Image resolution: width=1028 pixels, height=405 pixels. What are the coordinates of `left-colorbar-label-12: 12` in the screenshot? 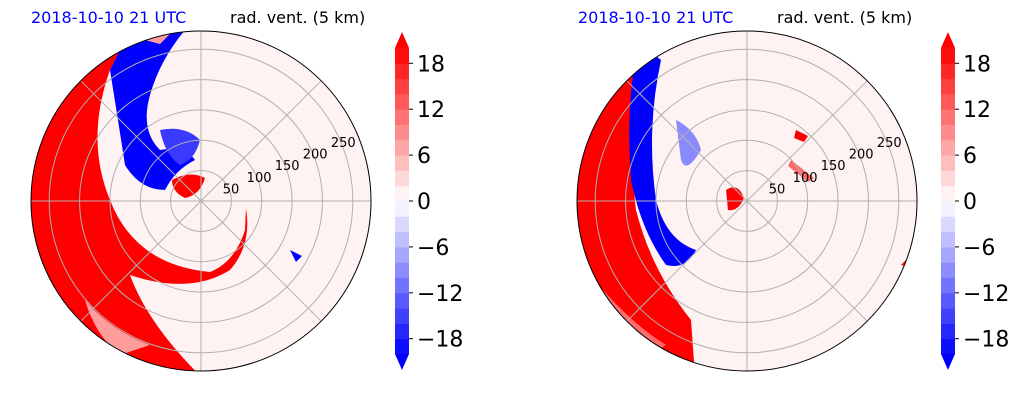 It's located at (431, 110).